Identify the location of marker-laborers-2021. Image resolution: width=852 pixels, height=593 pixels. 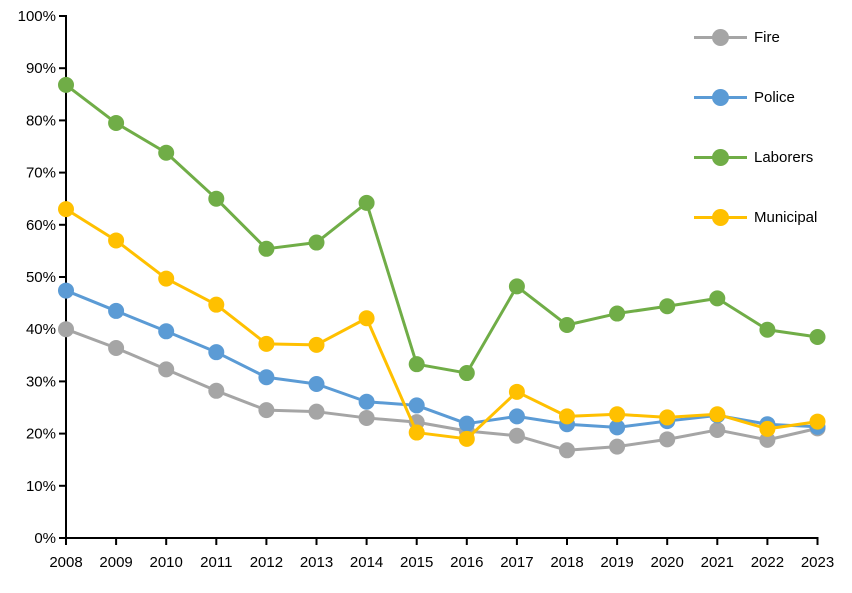
(717, 298).